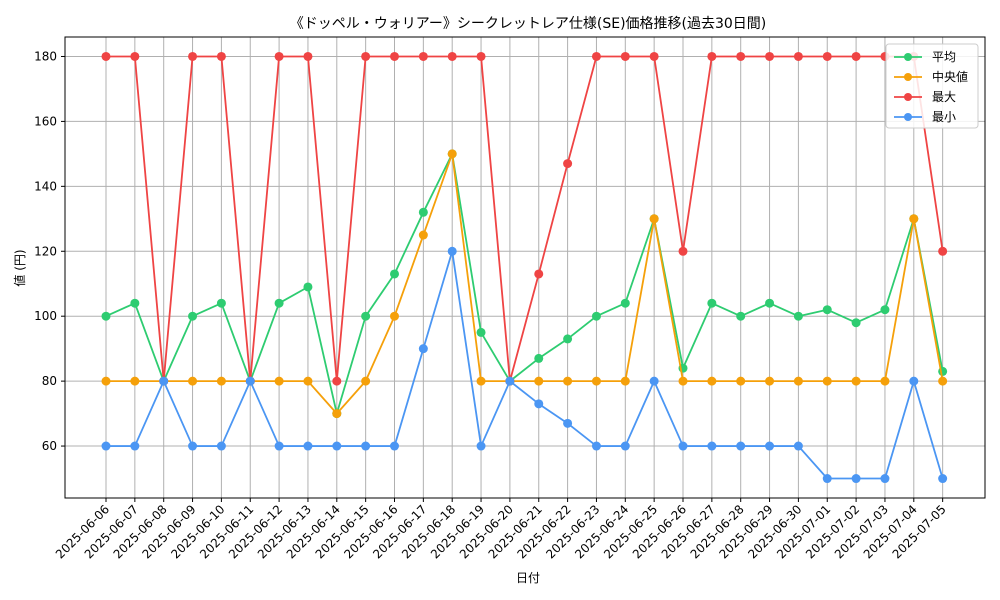 The height and width of the screenshot is (600, 1000). I want to click on y-axis: 60 80 100 120 140 160 180, so click(49, 251).